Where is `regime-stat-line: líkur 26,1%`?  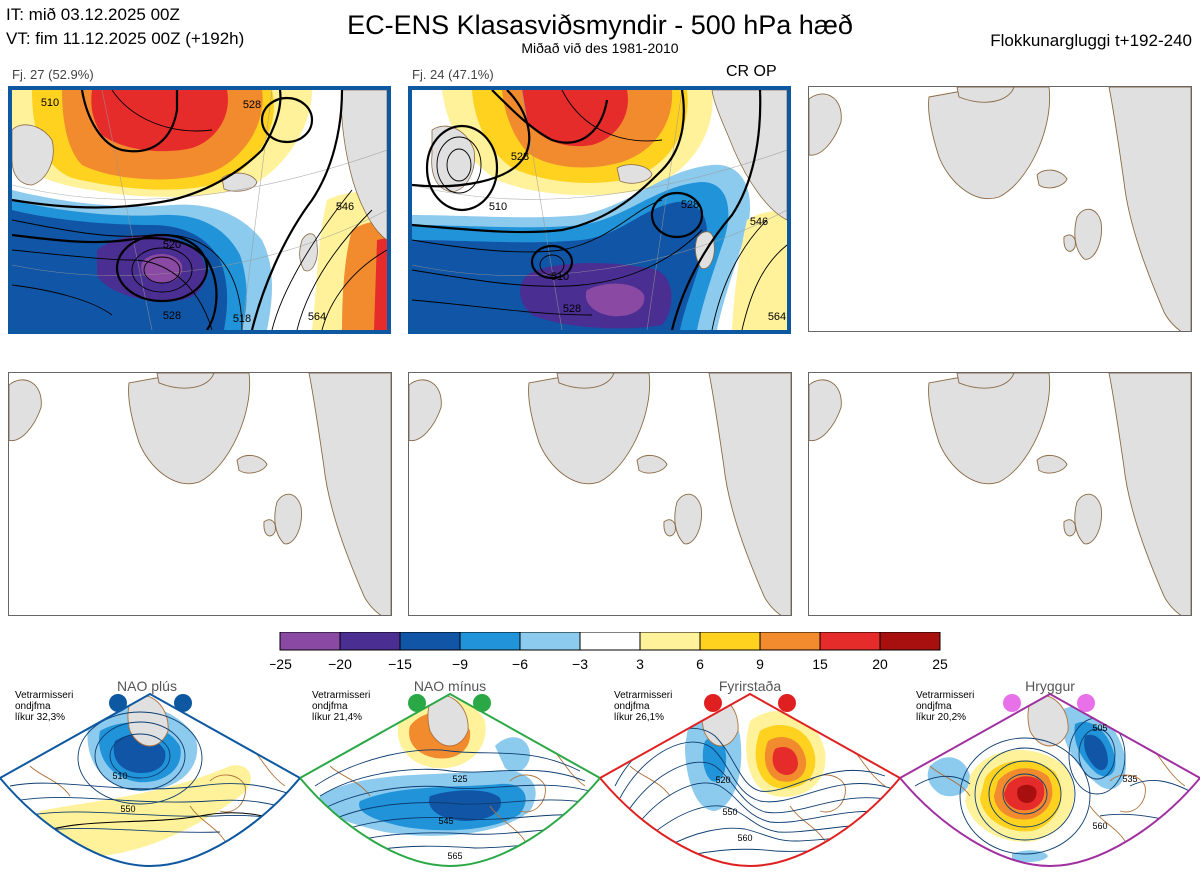
regime-stat-line: líkur 26,1% is located at coordinates (639, 717).